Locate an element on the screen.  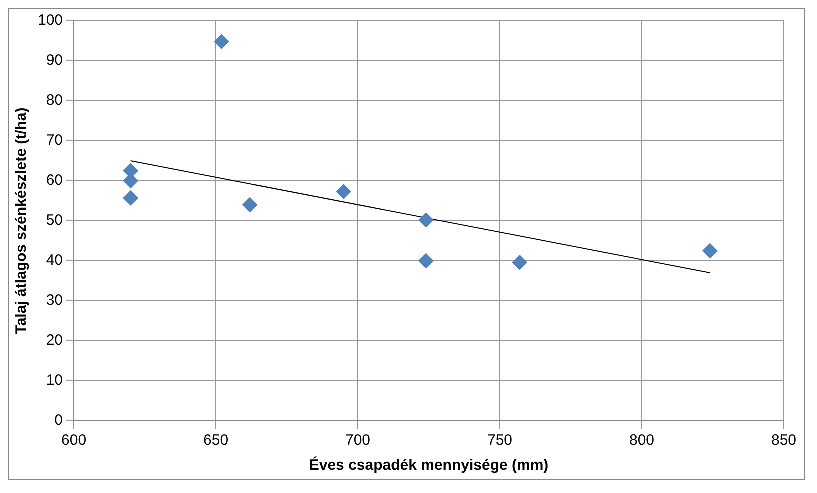
y-tick-label: 80 is located at coordinates (55, 101).